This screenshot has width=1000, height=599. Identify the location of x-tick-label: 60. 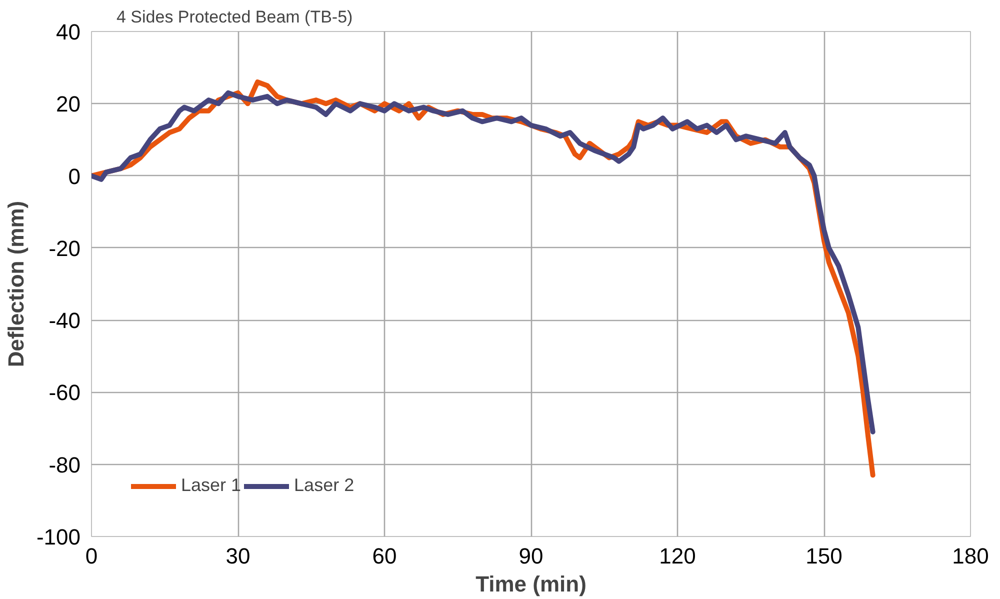
(384, 556).